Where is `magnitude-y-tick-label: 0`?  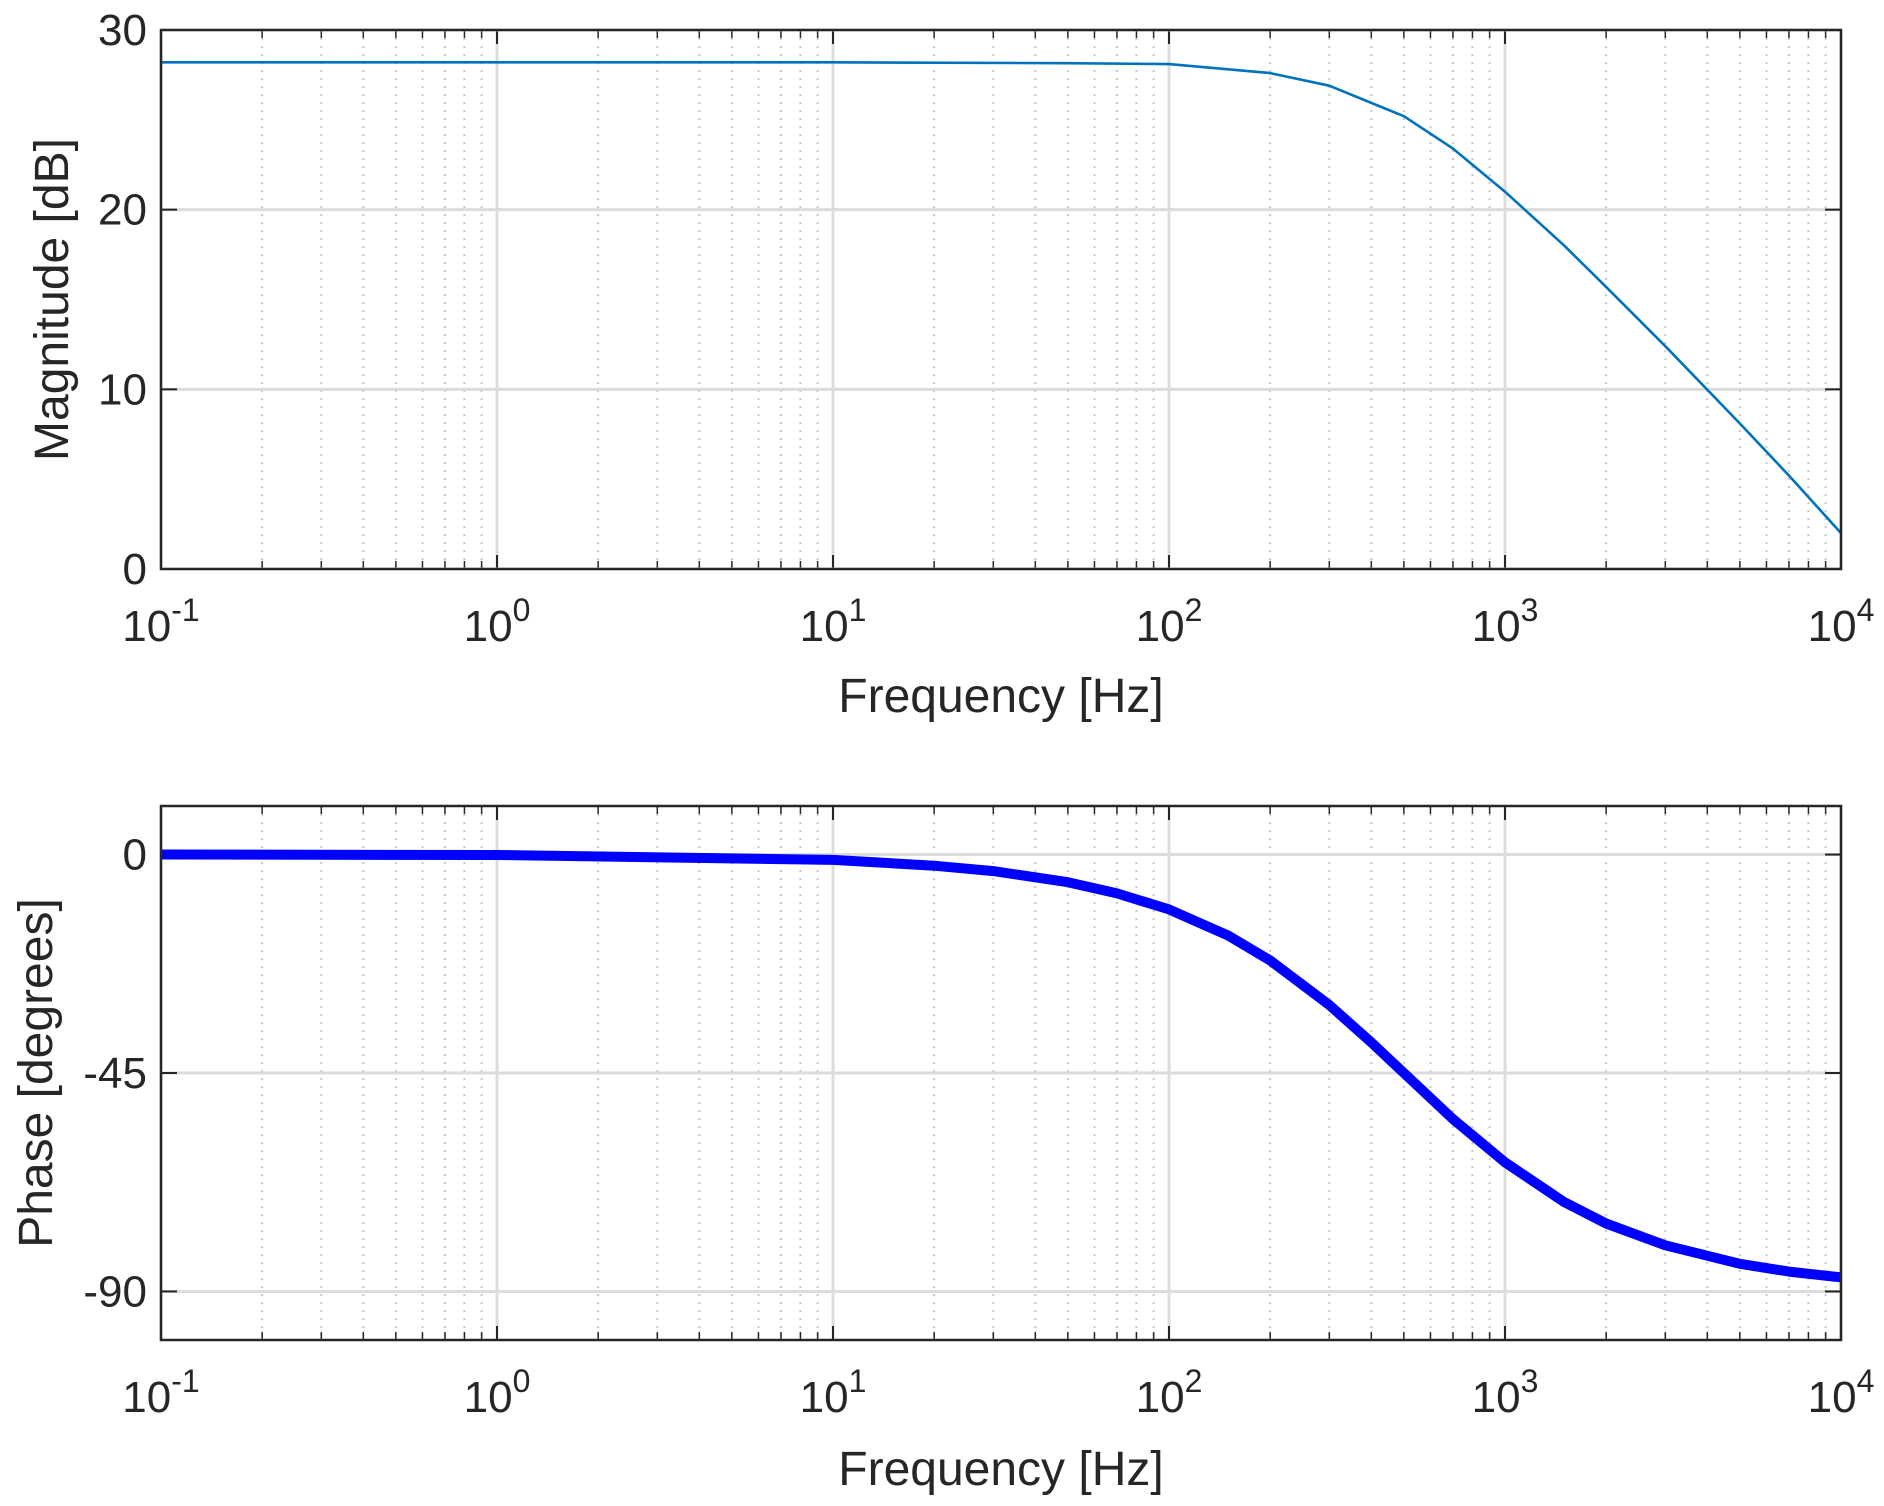
magnitude-y-tick-label: 0 is located at coordinates (135, 569).